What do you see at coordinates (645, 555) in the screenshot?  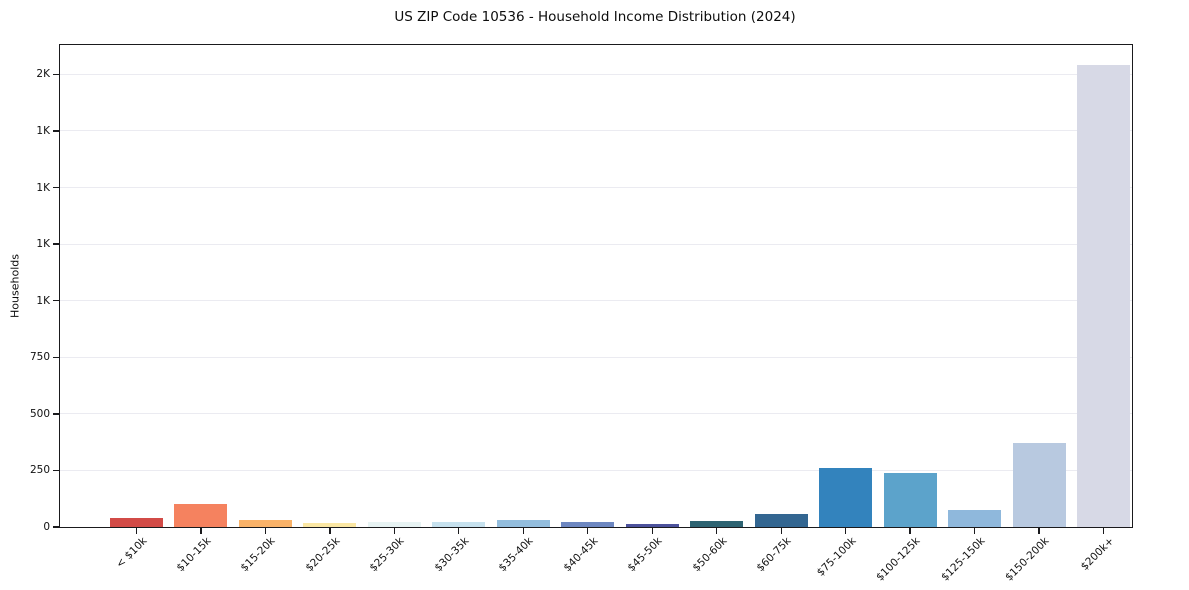 I see `x-tick-label: $45-50k` at bounding box center [645, 555].